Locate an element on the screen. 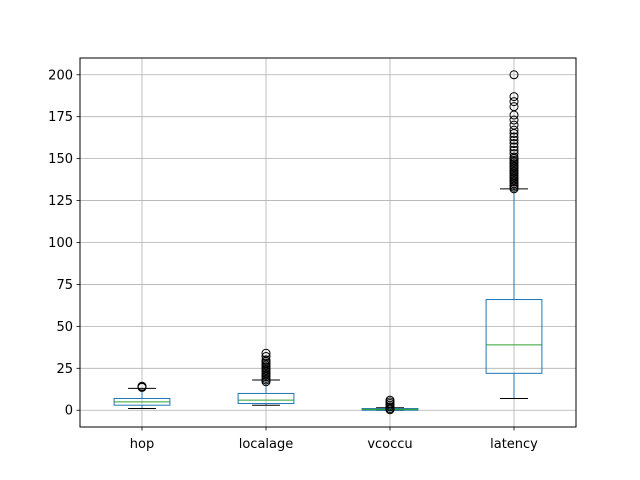 The image size is (640, 480). x-tick-label: localage is located at coordinates (266, 444).